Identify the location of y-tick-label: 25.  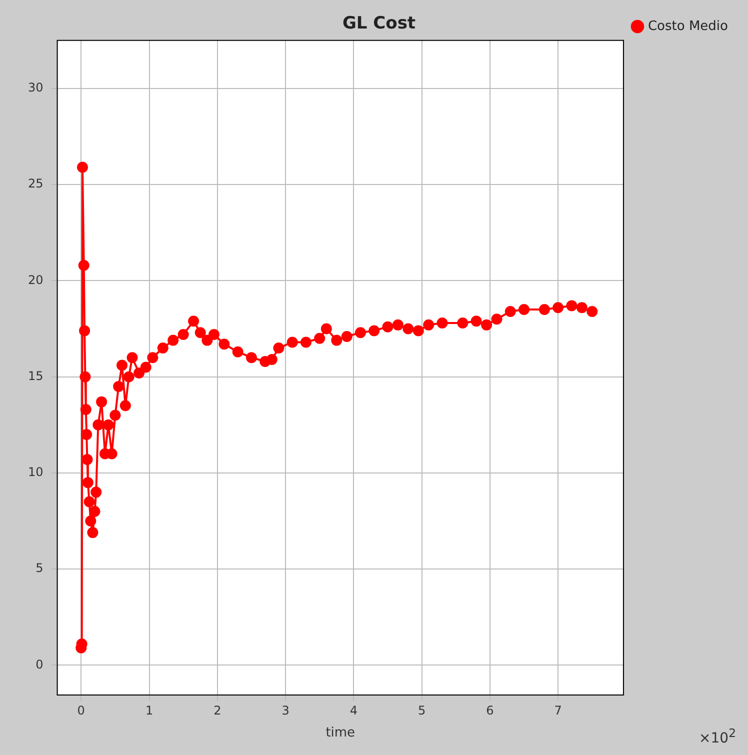
(36, 183).